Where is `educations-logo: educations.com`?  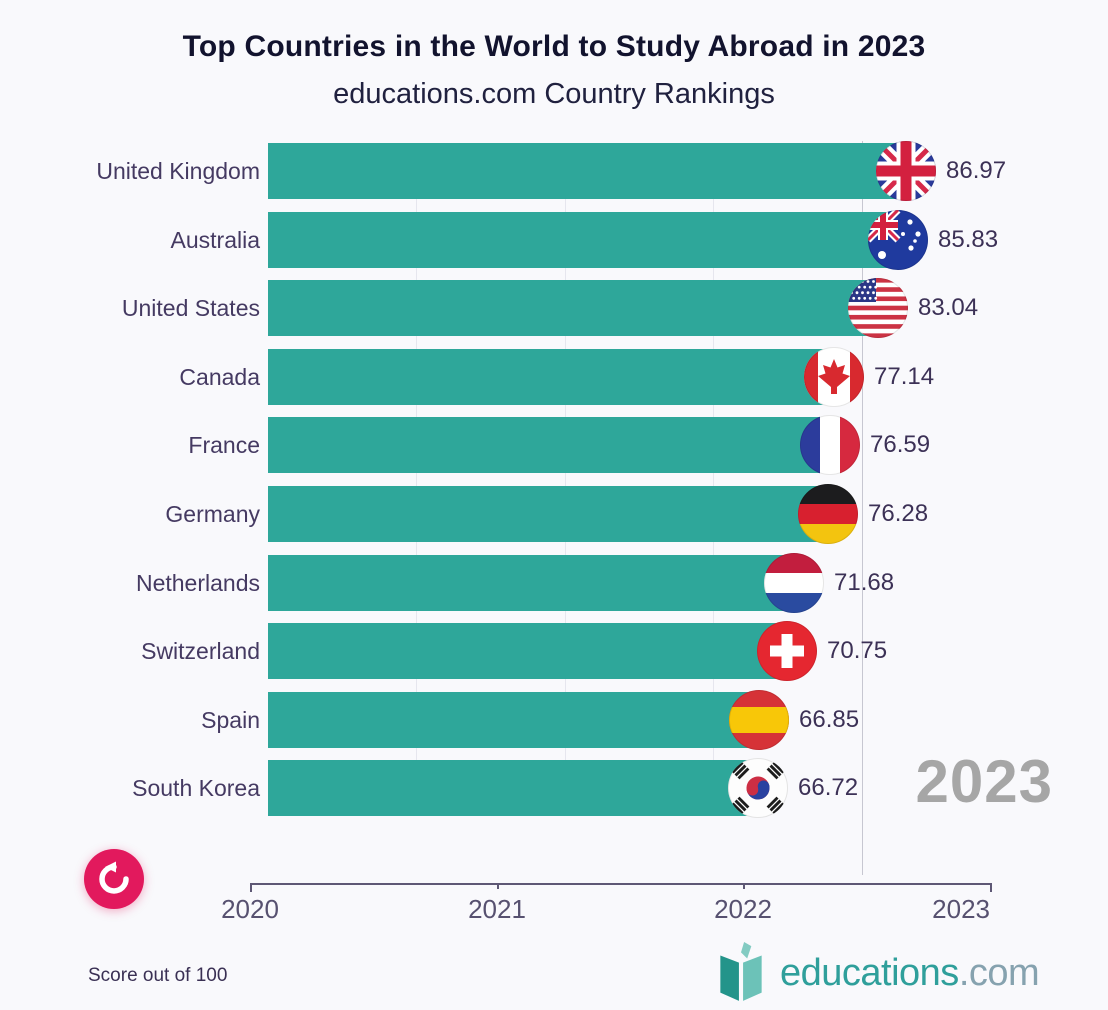
educations-logo: educations.com is located at coordinates (877, 973).